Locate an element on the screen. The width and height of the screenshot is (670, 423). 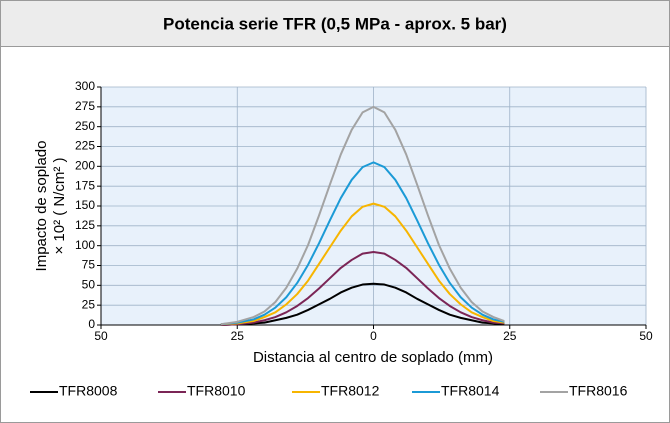
y-axis-label: × 10² ( N/cm² ) is located at coordinates (59, 205).